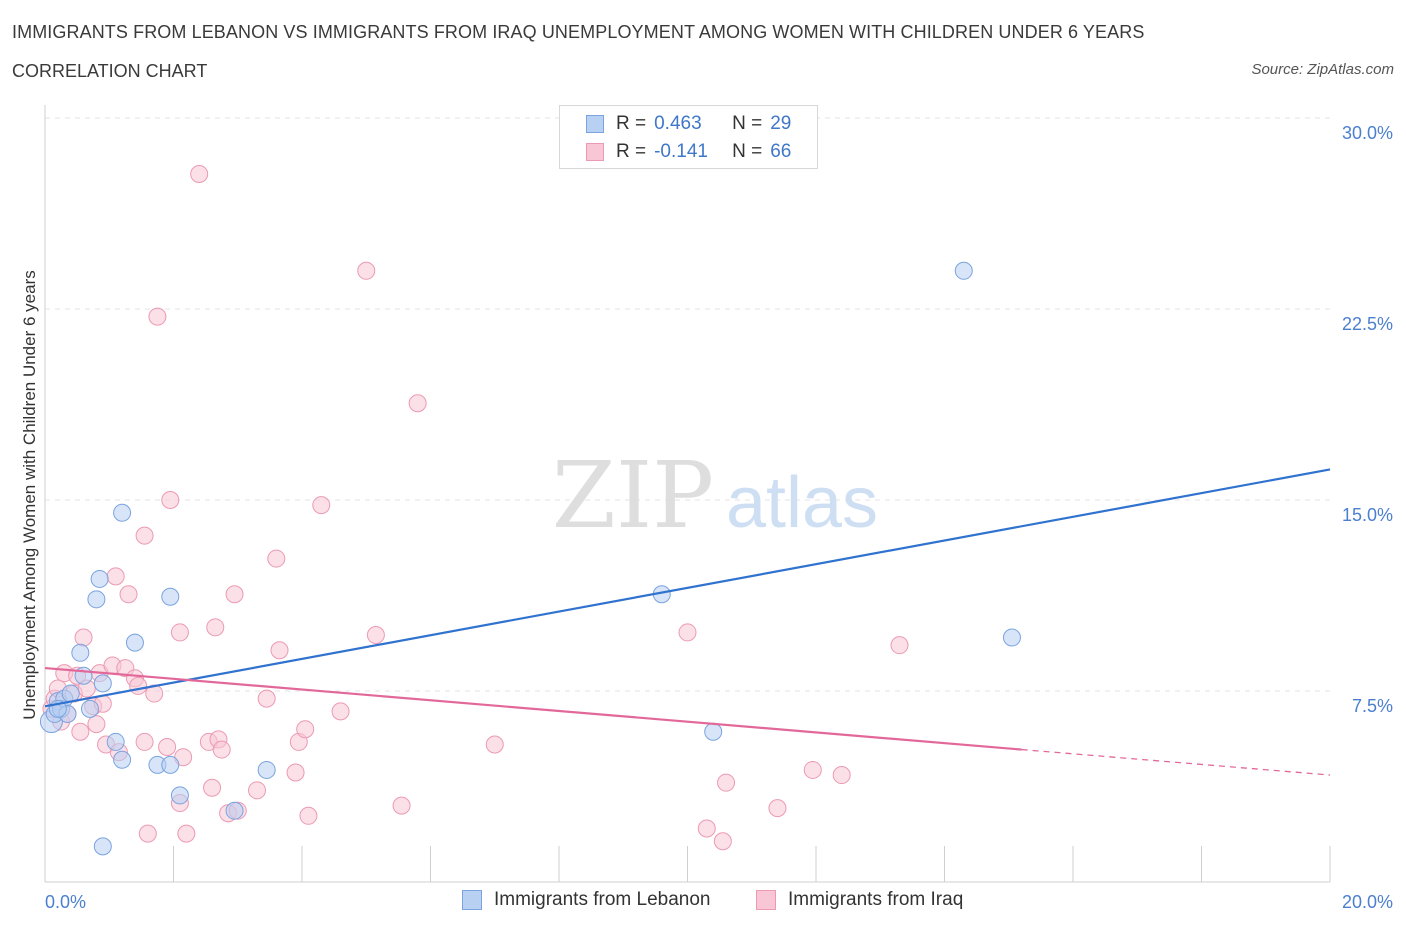 This screenshot has width=1406, height=930. What do you see at coordinates (1367, 133) in the screenshot?
I see `y-tick-label: 30.0%` at bounding box center [1367, 133].